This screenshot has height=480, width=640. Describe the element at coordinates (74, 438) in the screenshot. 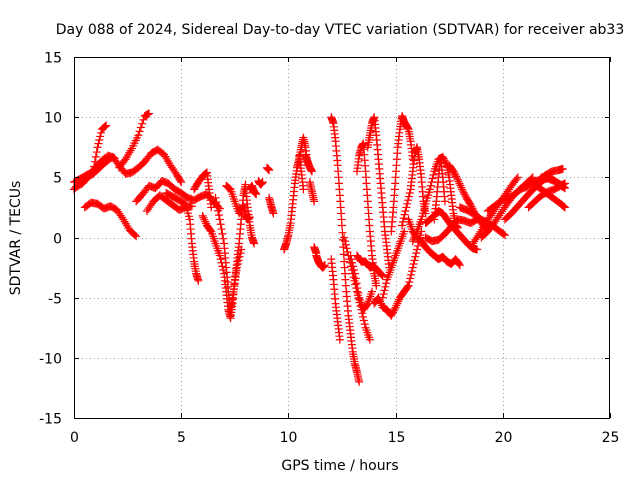

I see `x-tick-label: 0` at that location.